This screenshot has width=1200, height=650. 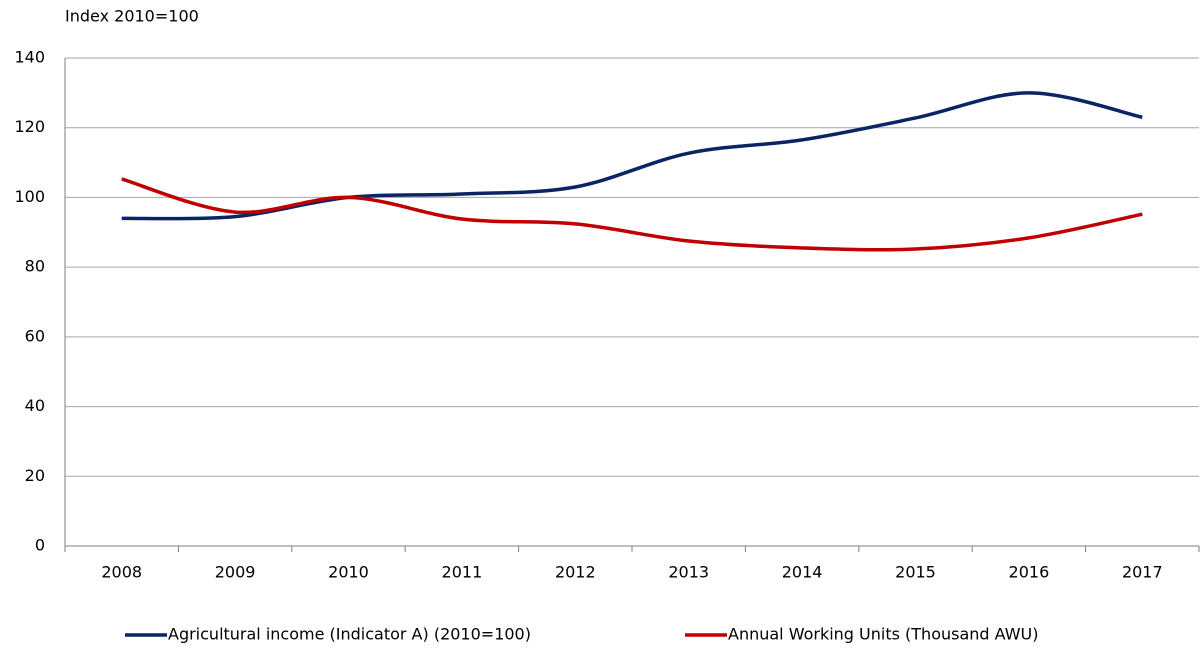 I want to click on y-tick-label: 20, so click(x=35, y=475).